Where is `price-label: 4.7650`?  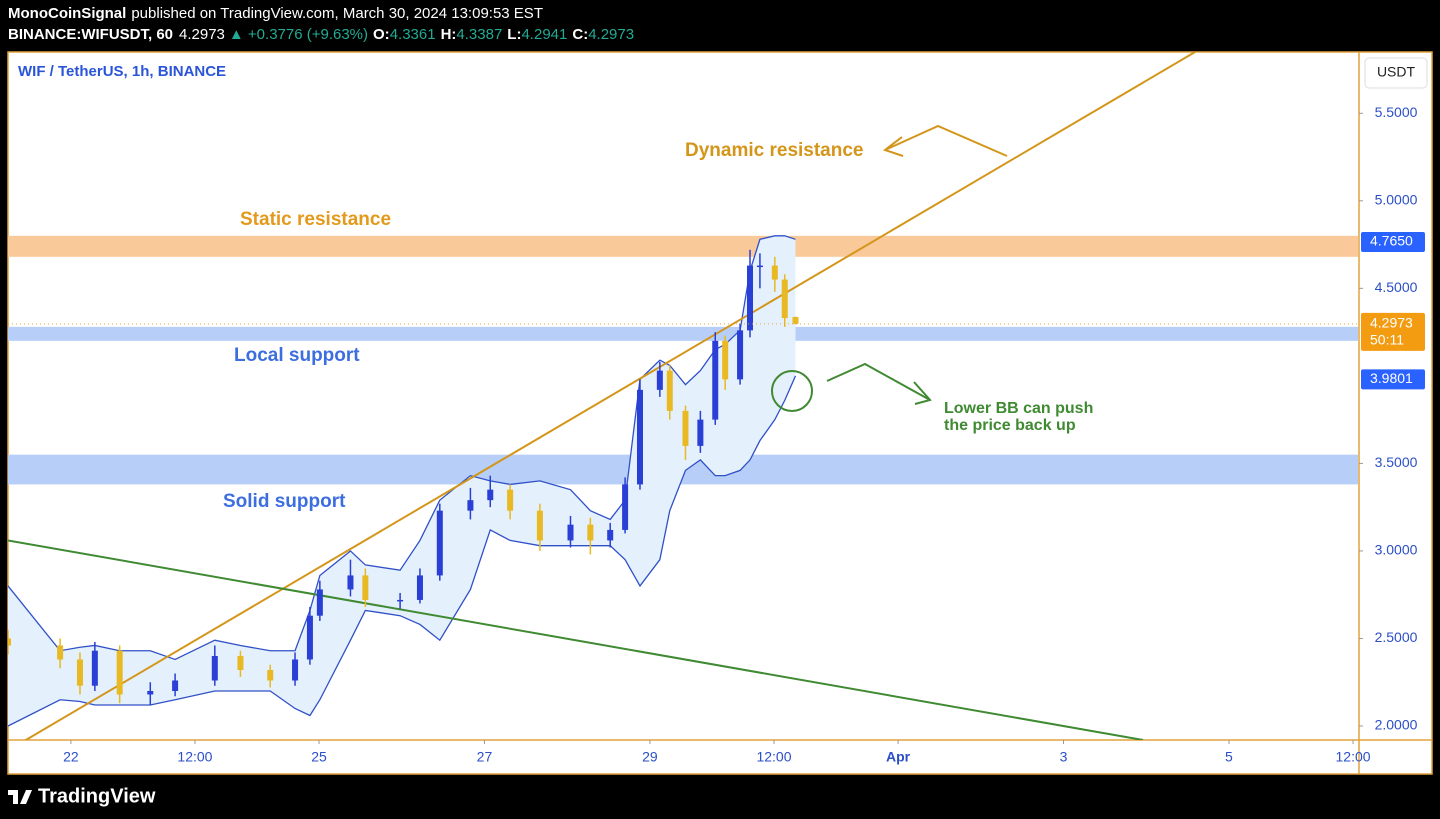 price-label: 4.7650 is located at coordinates (1391, 241).